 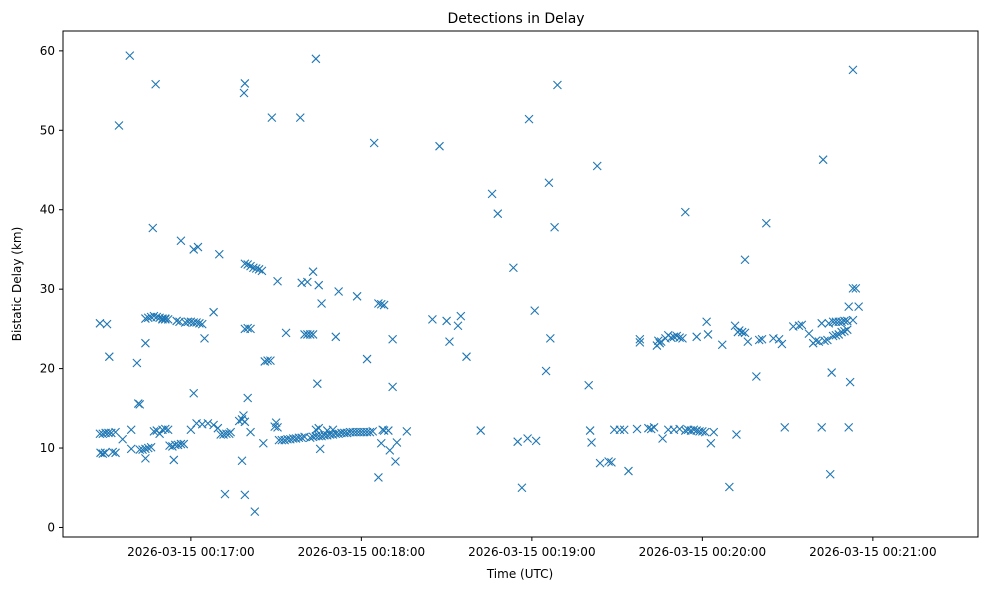 I want to click on x-tick-label: 2026-03-15 00:20:00, so click(x=702, y=552).